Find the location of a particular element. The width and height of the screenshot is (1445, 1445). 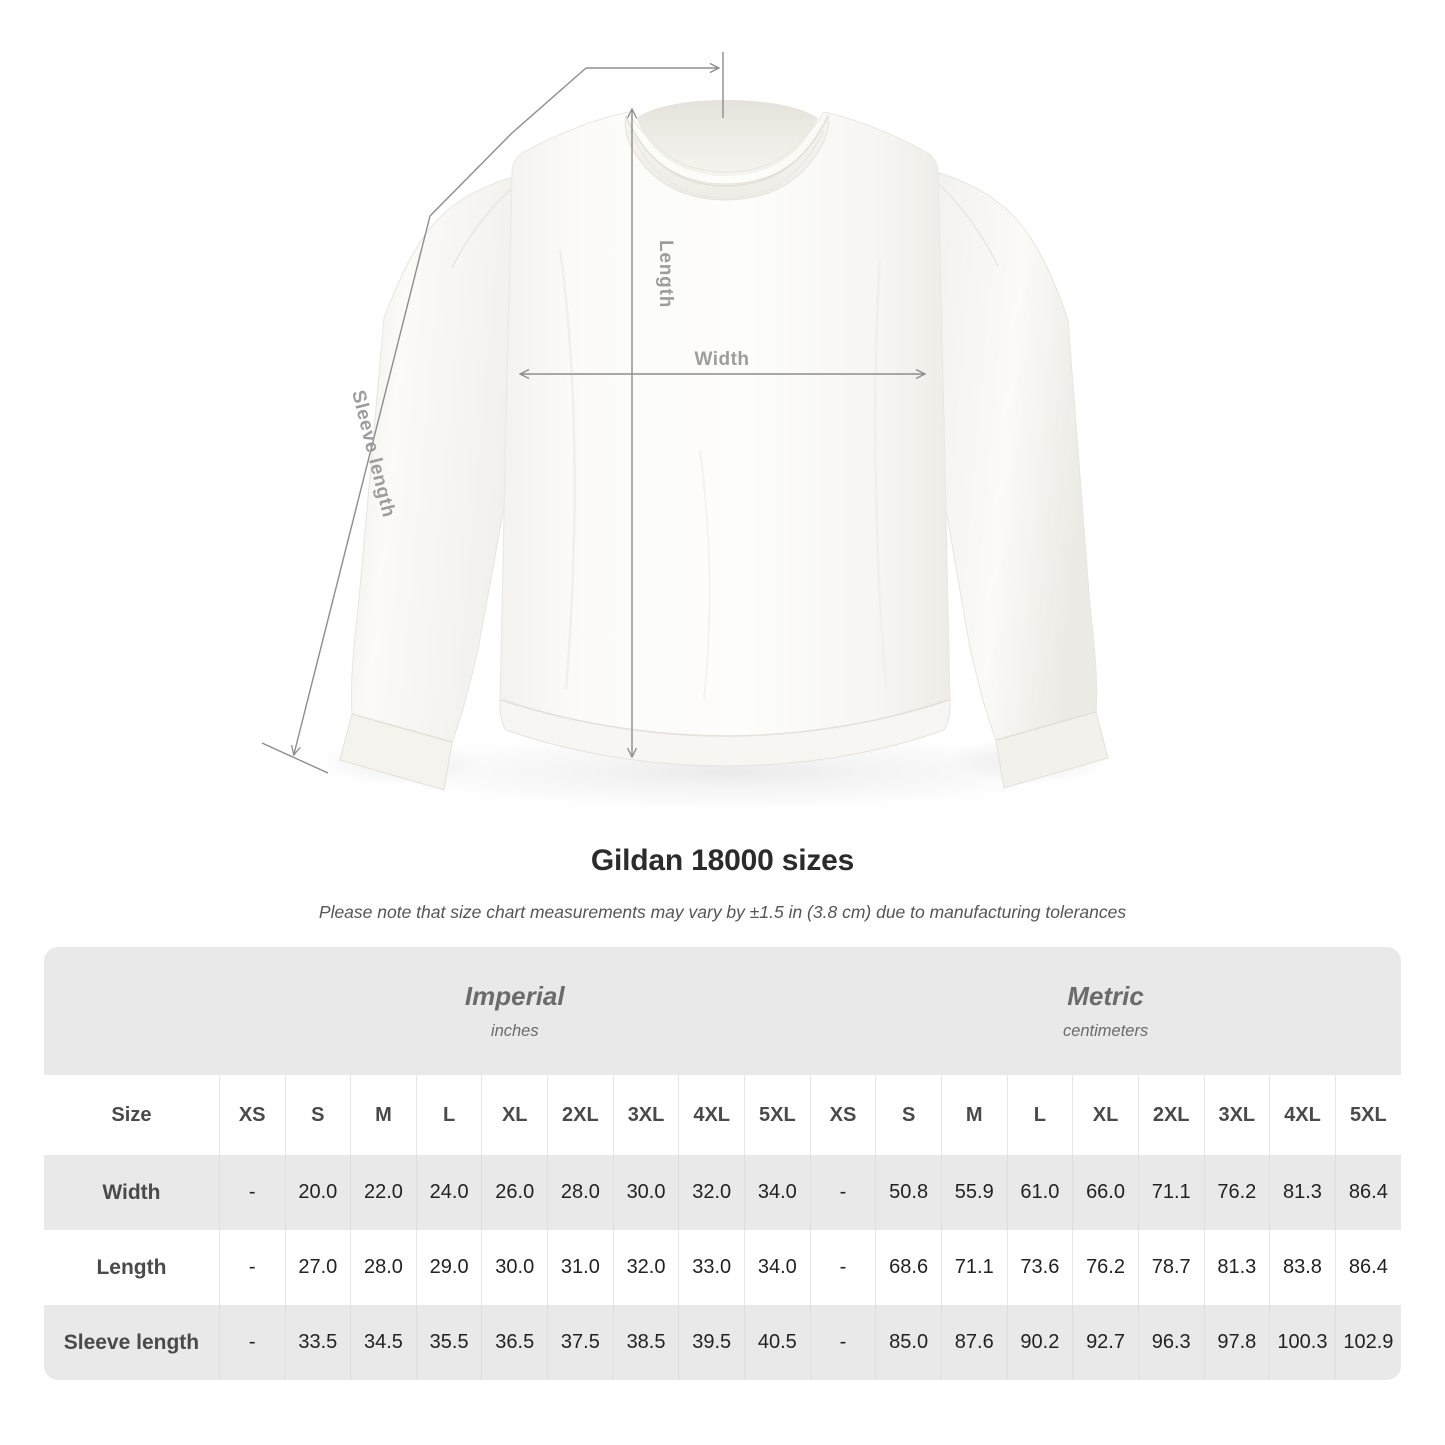

cell-width-in-m: 22.0 is located at coordinates (383, 1192).